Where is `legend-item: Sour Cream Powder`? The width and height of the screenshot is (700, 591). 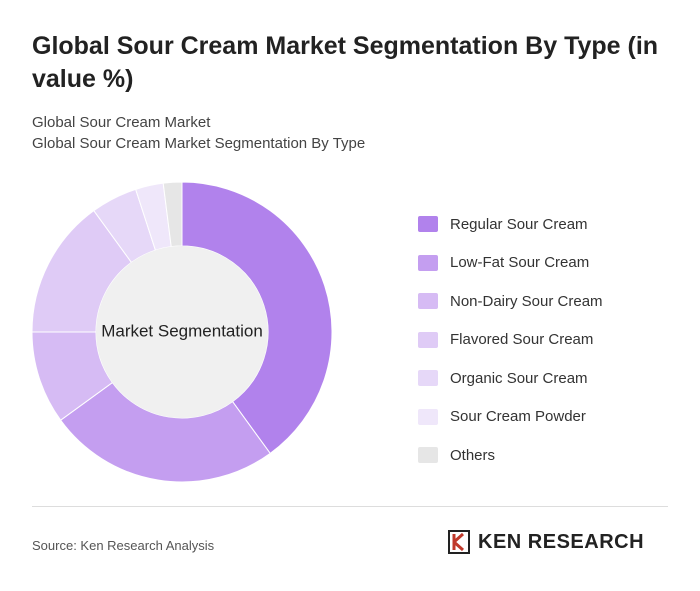 legend-item: Sour Cream Powder is located at coordinates (510, 417).